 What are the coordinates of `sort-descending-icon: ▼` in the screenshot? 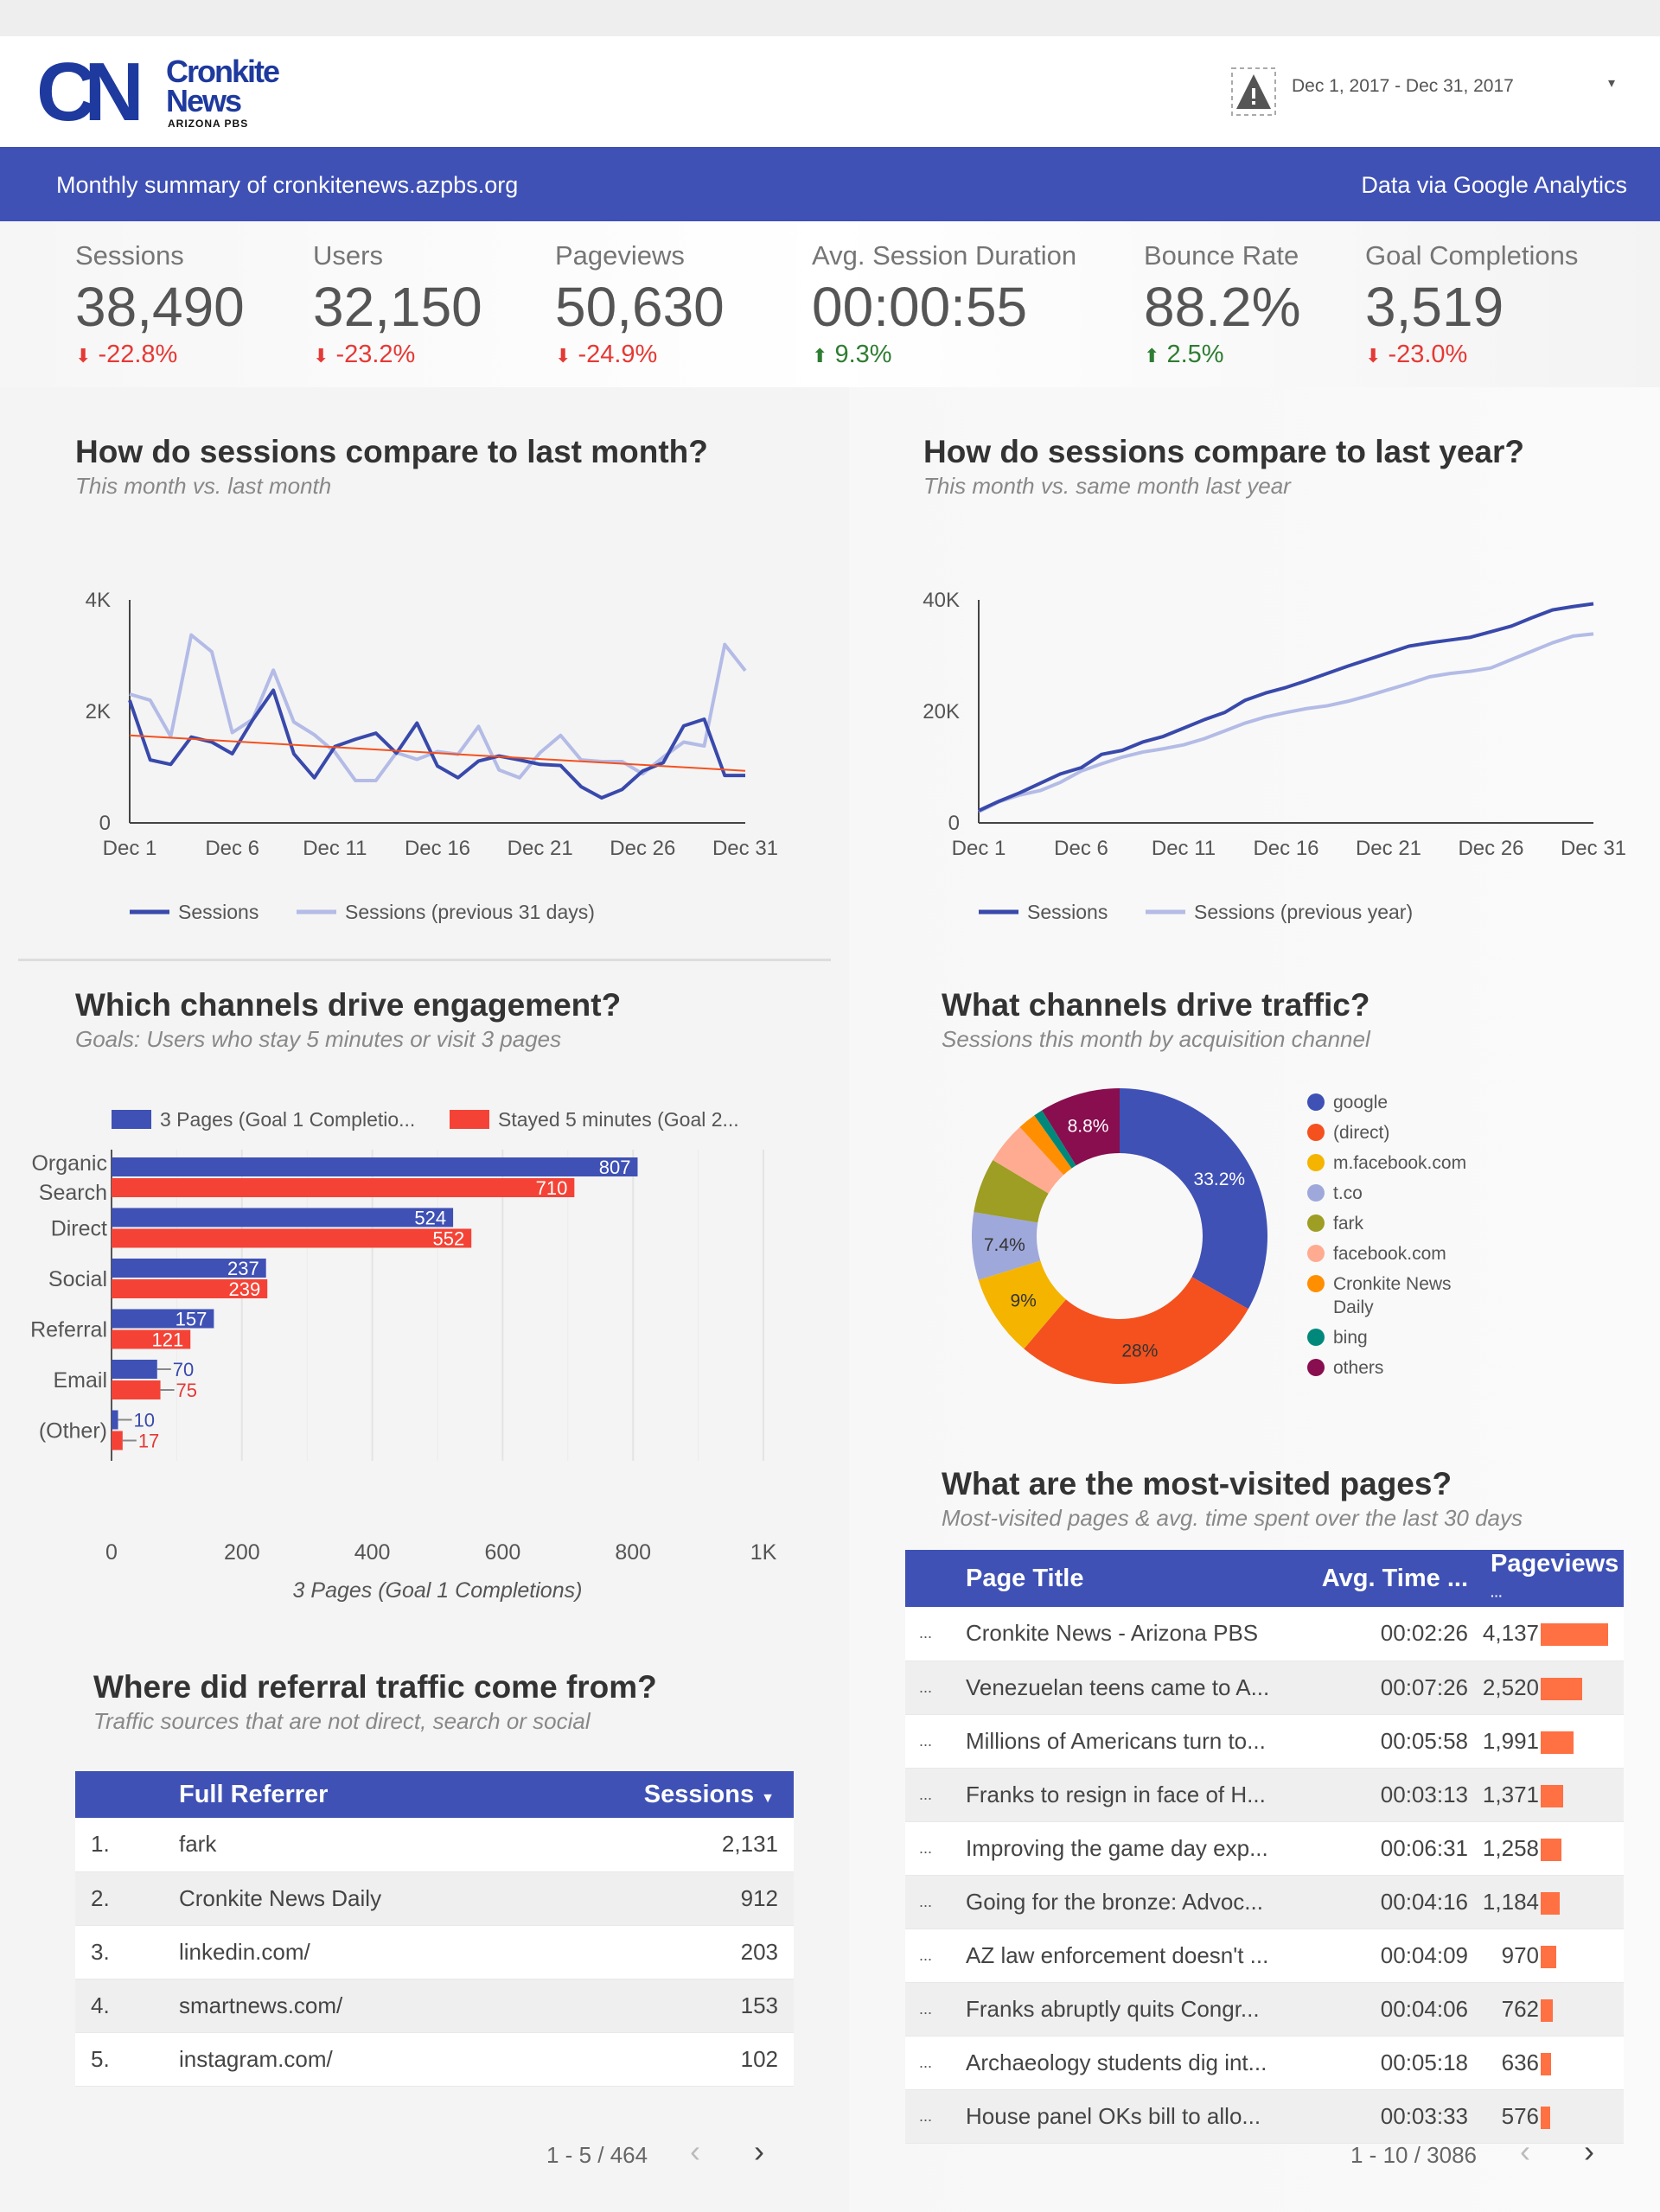 It's located at (768, 1798).